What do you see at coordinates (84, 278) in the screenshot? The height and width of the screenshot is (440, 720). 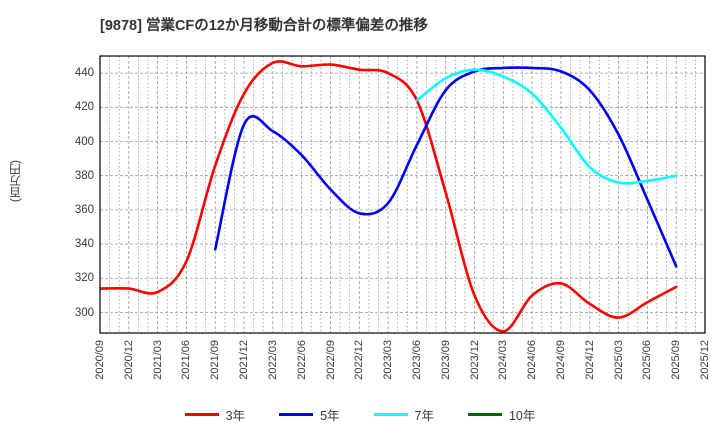 I see `y-tick-label: 320` at bounding box center [84, 278].